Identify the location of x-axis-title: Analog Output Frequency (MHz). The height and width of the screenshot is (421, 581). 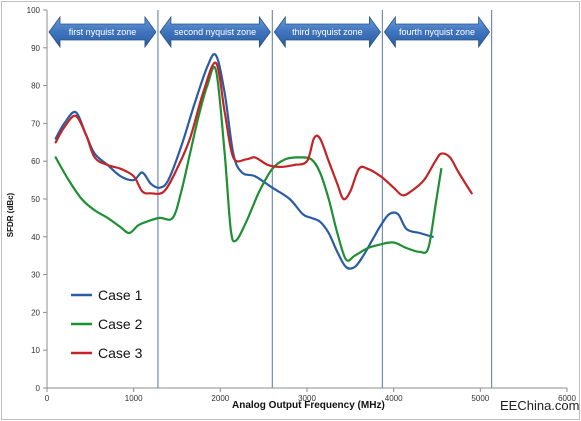
(308, 405).